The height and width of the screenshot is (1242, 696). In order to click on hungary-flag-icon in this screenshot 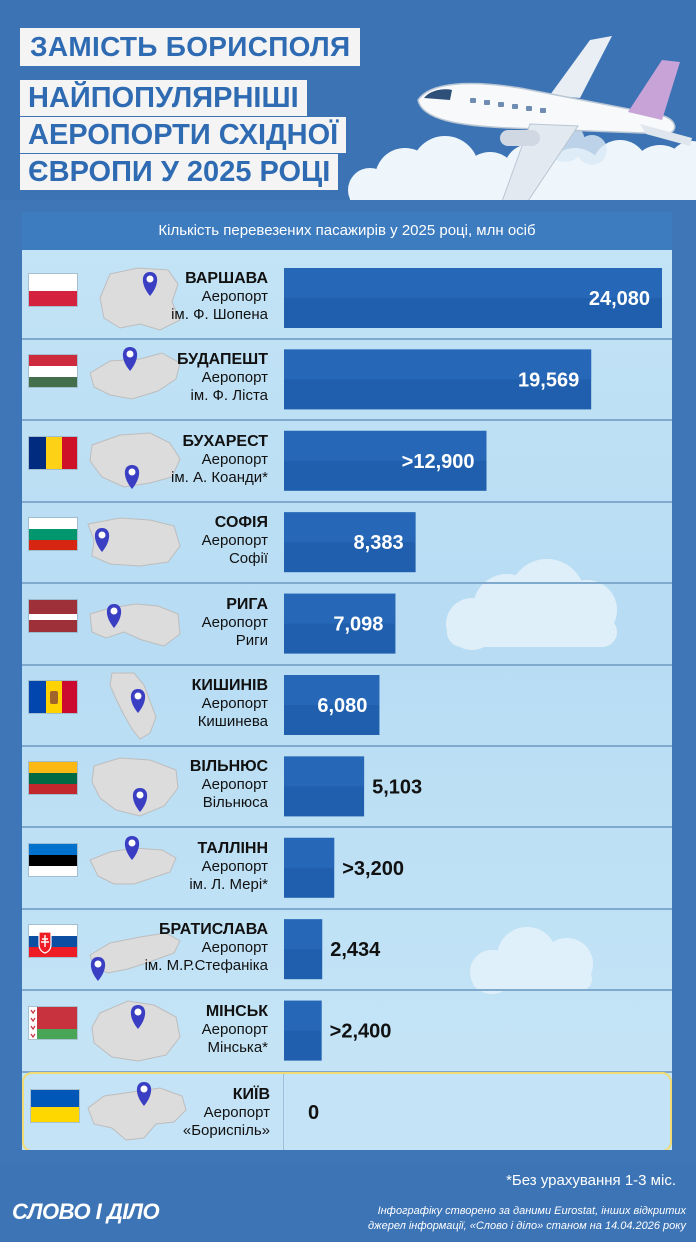, I will do `click(53, 371)`.